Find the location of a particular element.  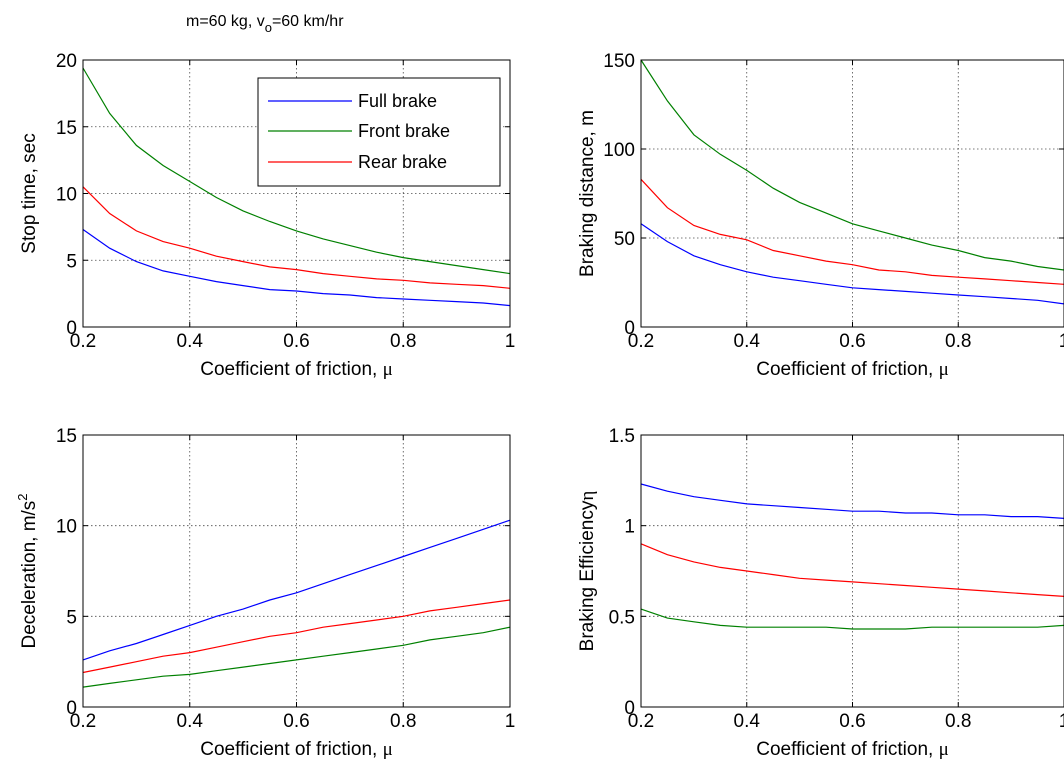

legend-box is located at coordinates (379, 132).